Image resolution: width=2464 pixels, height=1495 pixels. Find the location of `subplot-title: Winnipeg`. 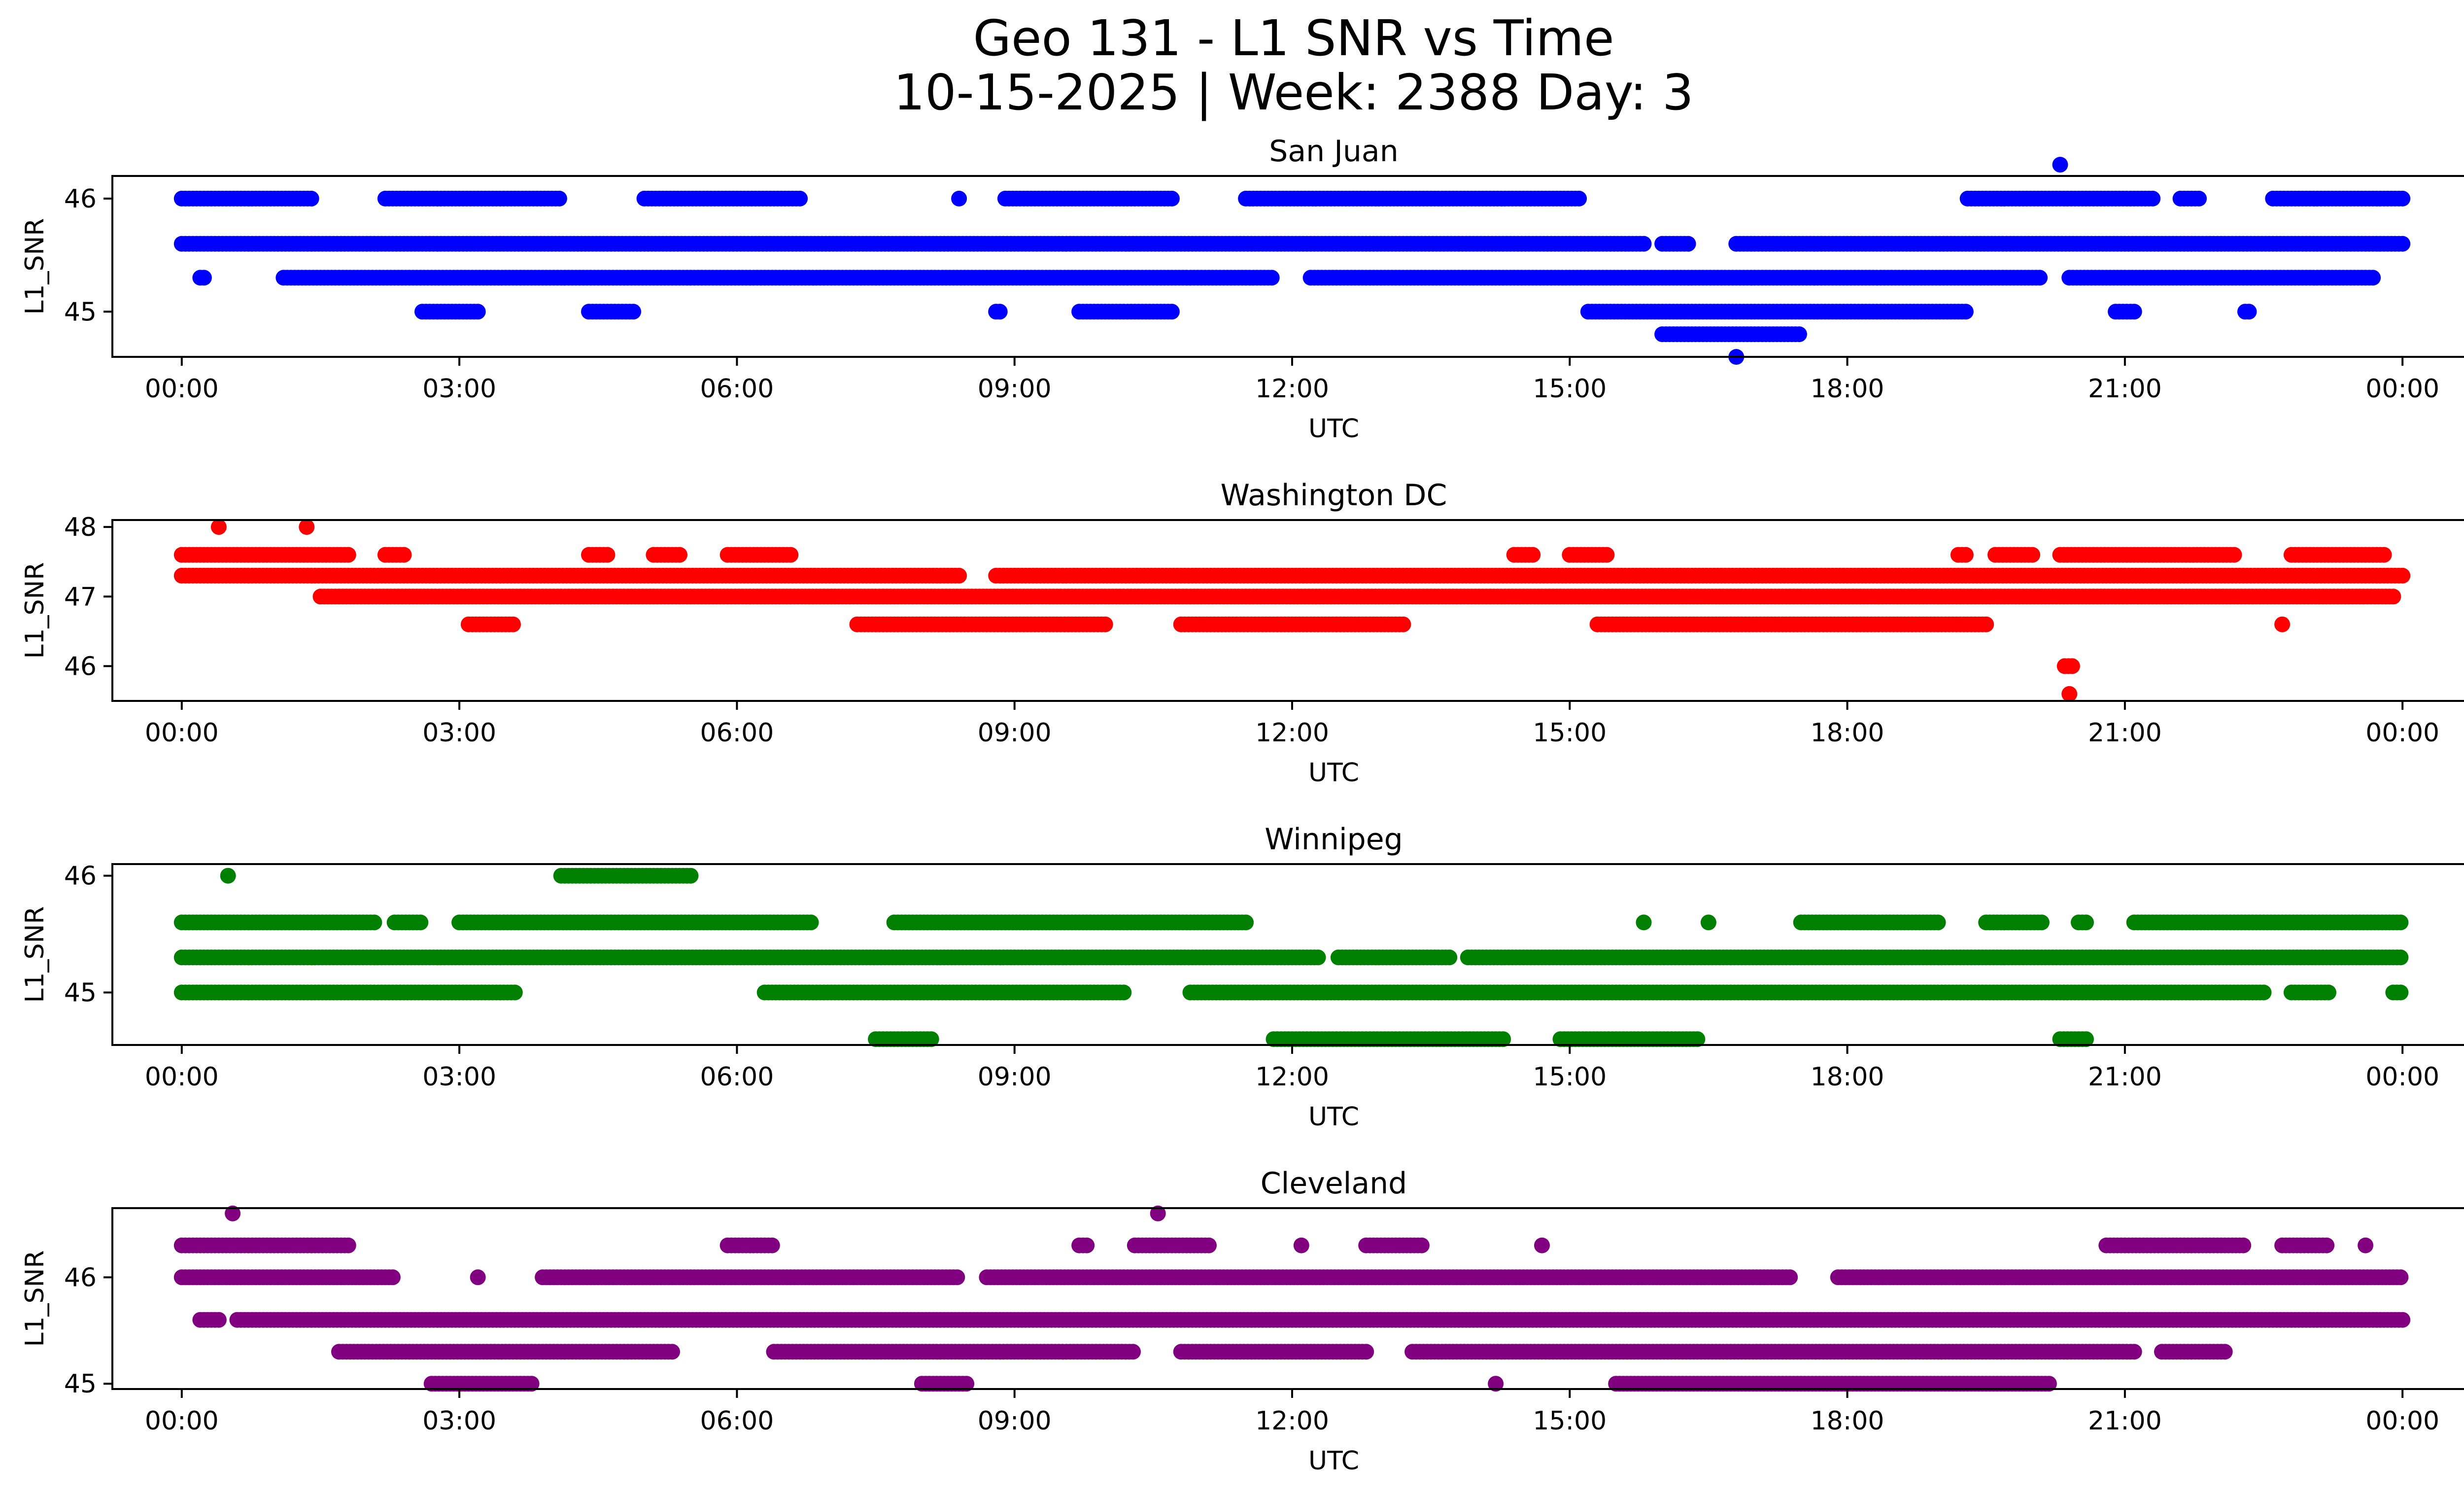

subplot-title: Winnipeg is located at coordinates (1334, 839).